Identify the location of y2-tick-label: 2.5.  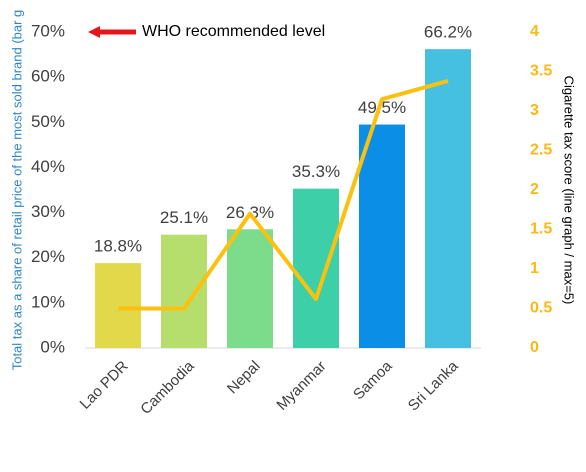
(541, 150).